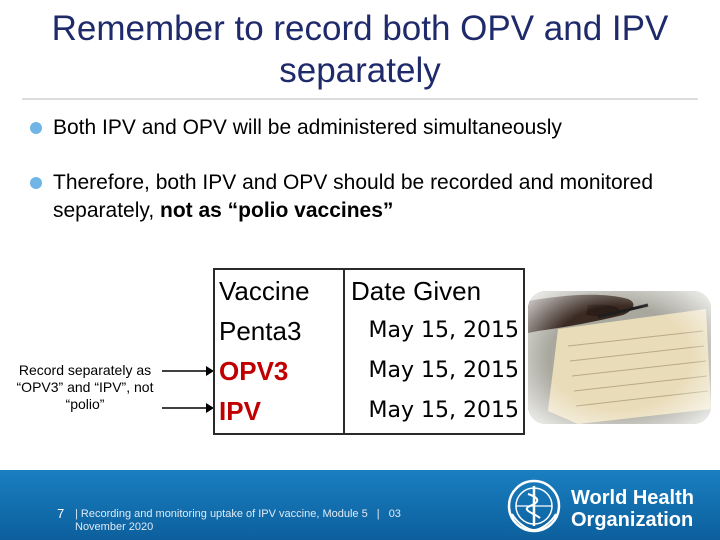 The width and height of the screenshot is (720, 540). What do you see at coordinates (260, 331) in the screenshot?
I see `row-penta3-vaccine: Penta3` at bounding box center [260, 331].